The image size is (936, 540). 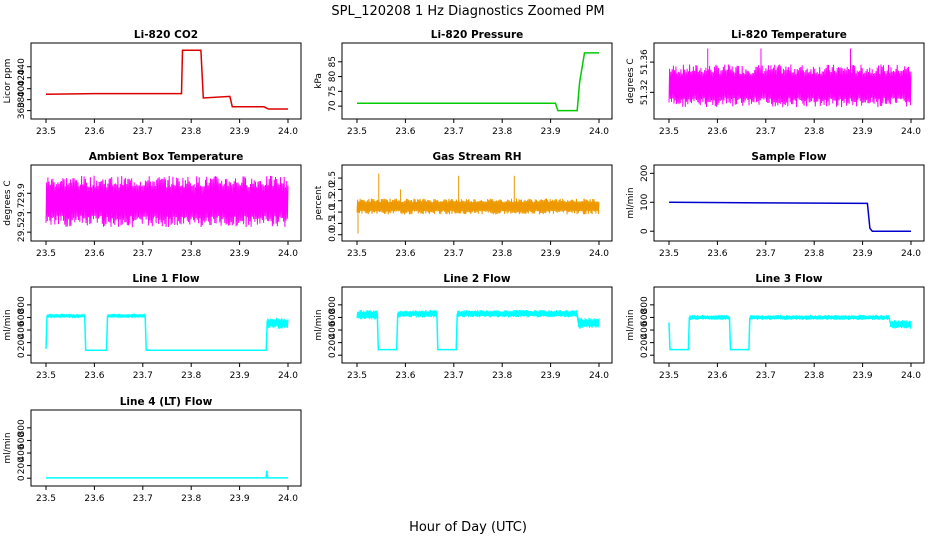 What do you see at coordinates (645, 201) in the screenshot?
I see `y-tick-label: 100` at bounding box center [645, 201].